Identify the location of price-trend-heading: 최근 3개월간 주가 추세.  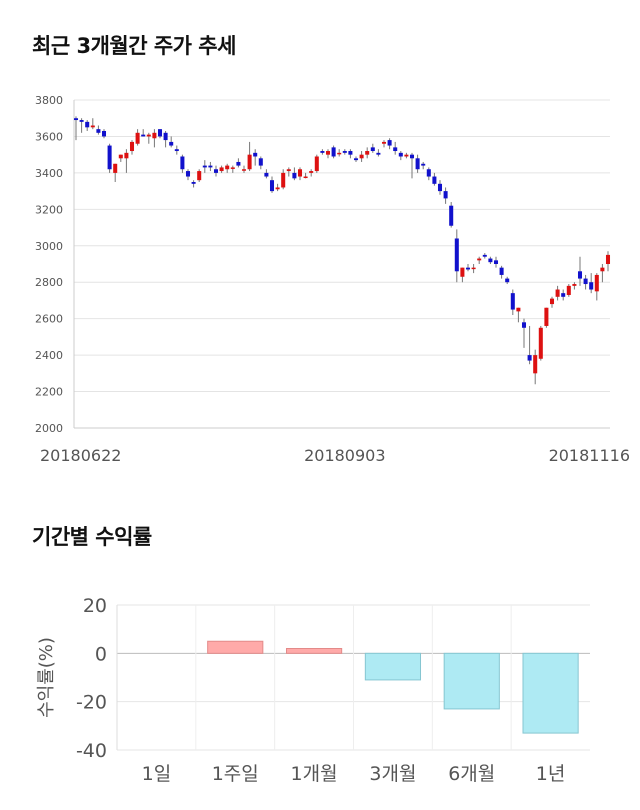
(134, 46).